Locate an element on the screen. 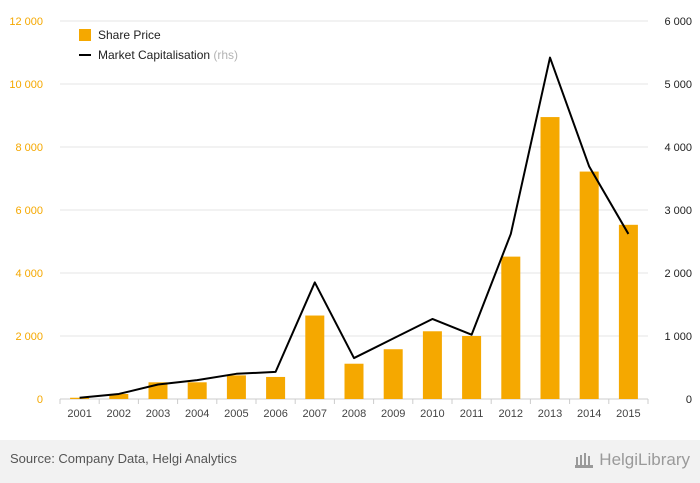 This screenshot has height=483, width=700. x-tick-label: 2015 is located at coordinates (628, 414).